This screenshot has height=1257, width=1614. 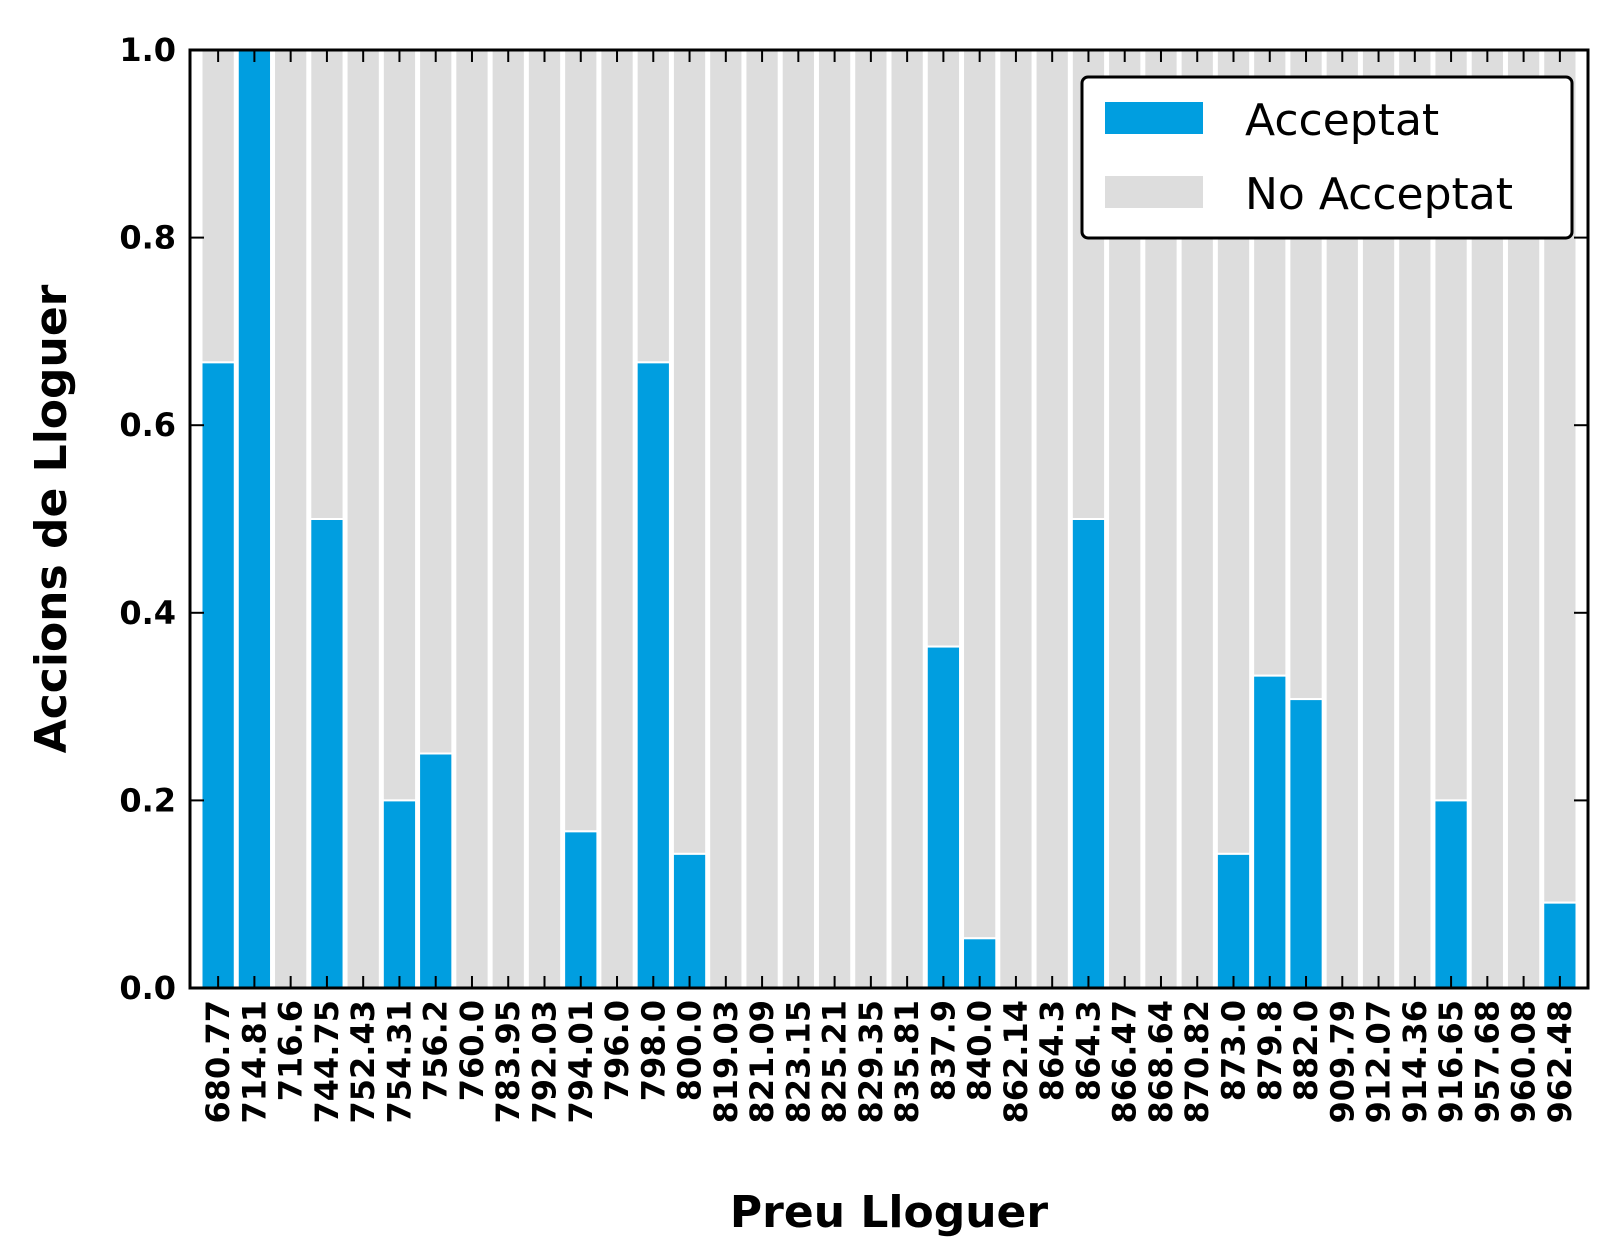 I want to click on x-tick-label: 798.0, so click(x=653, y=1050).